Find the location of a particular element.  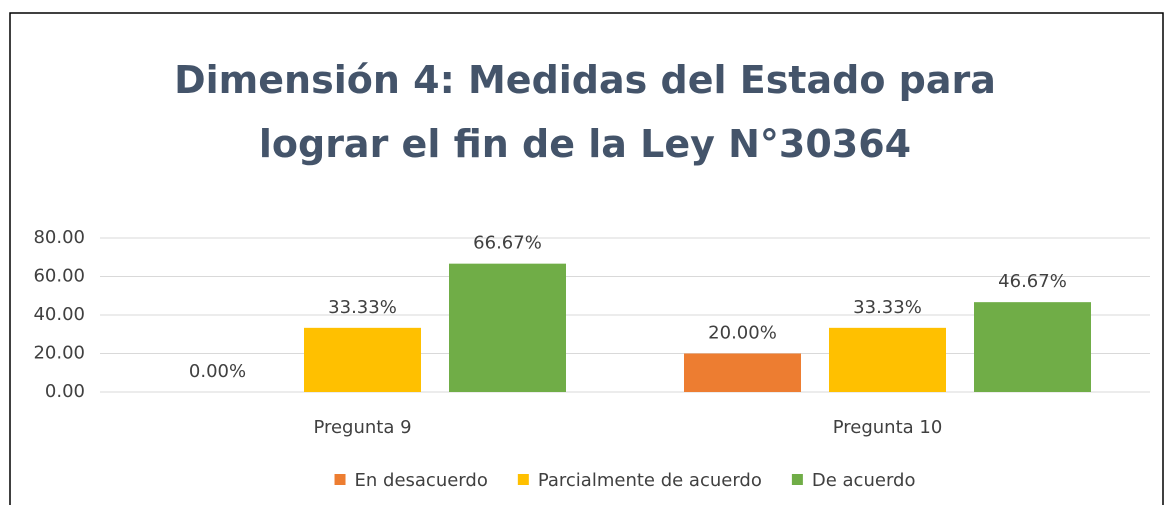

data-label: 20.00% is located at coordinates (742, 333).